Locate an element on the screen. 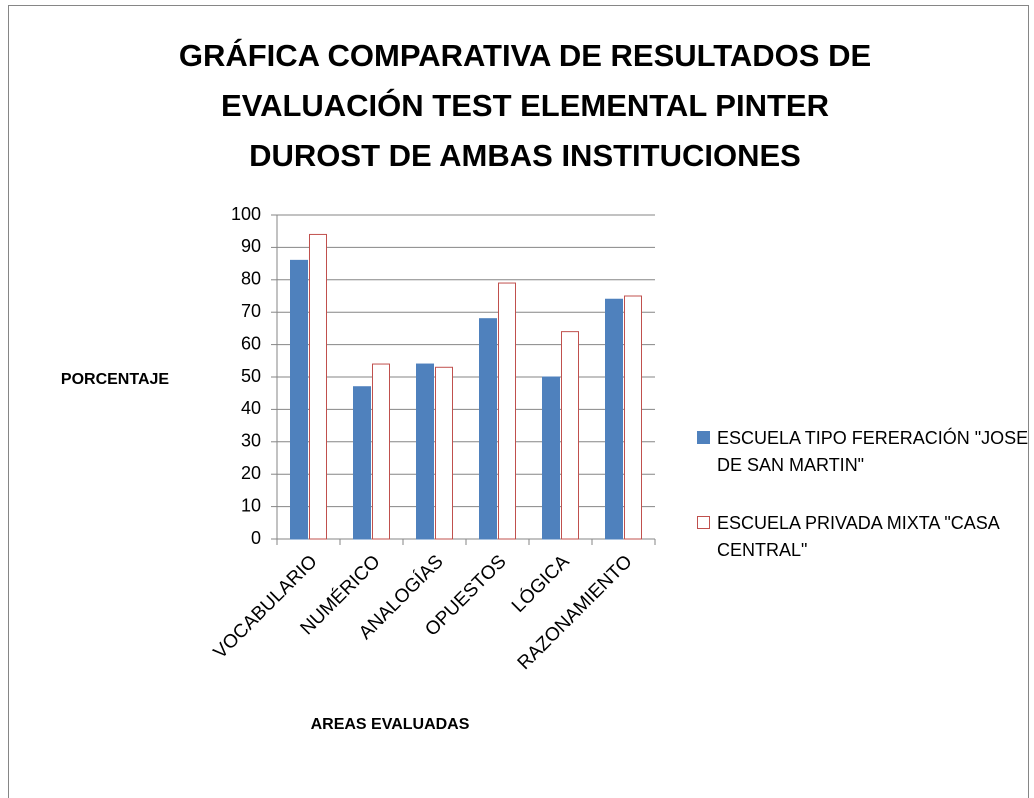 Image resolution: width=1034 pixels, height=798 pixels. y-tick-label: 30 is located at coordinates (251, 441).